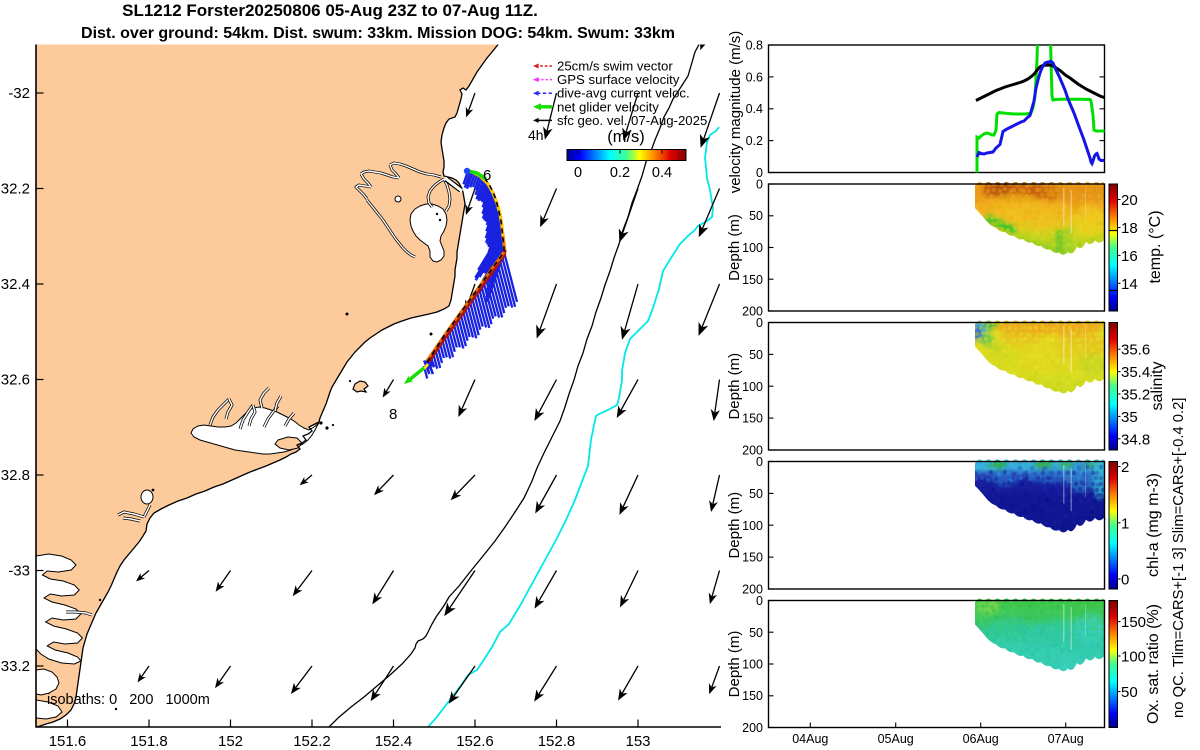 This screenshot has width=1200, height=750. What do you see at coordinates (1129, 228) in the screenshot?
I see `svg-text: 18` at bounding box center [1129, 228].